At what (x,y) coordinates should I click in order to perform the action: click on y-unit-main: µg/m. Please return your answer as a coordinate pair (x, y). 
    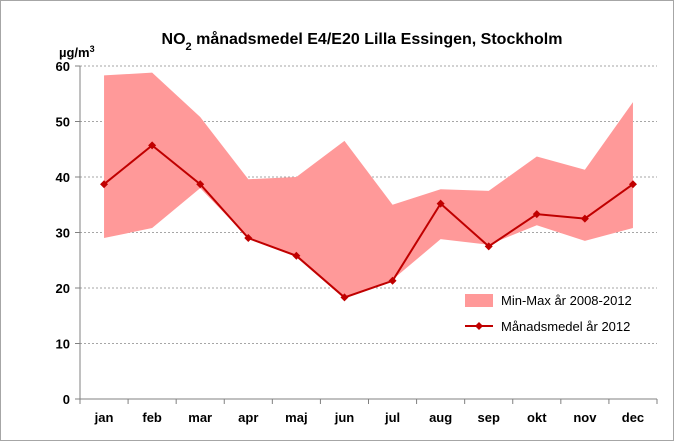
    Looking at the image, I should click on (74, 52).